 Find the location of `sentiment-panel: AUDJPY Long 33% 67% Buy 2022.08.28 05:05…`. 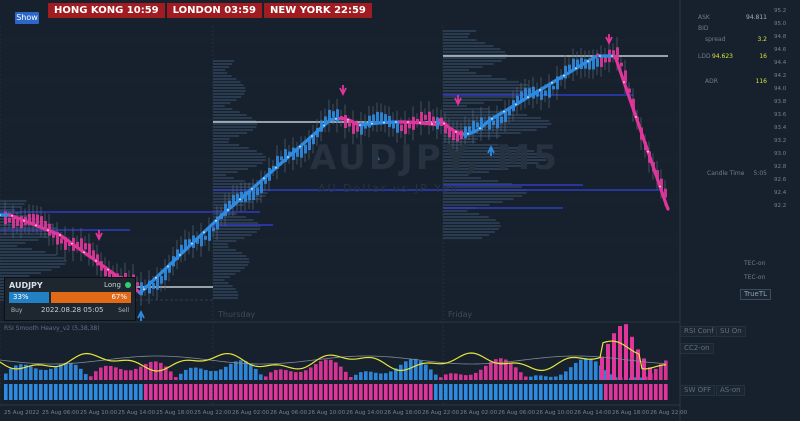

sentiment-panel: AUDJPY Long 33% 67% Buy 2022.08.28 05:05… is located at coordinates (70, 299).